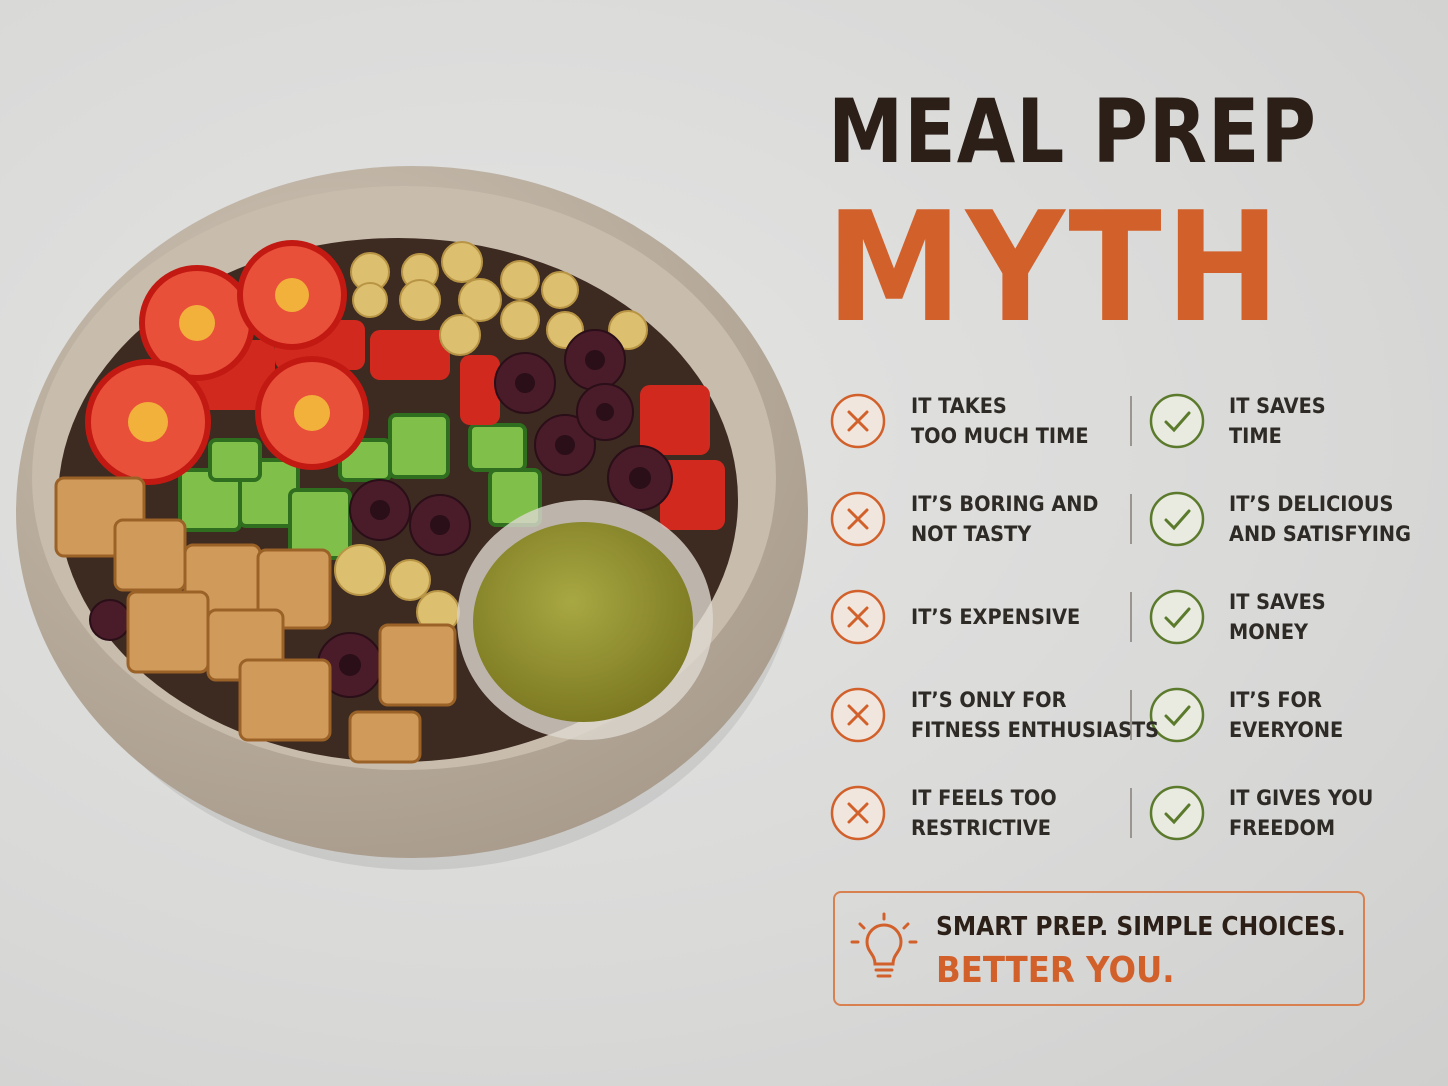 The image size is (1448, 1086). What do you see at coordinates (971, 534) in the screenshot?
I see `myth-line: NOT TASTY` at bounding box center [971, 534].